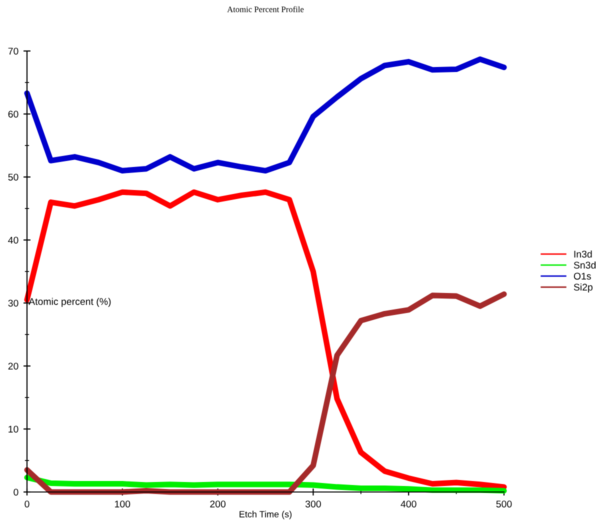  What do you see at coordinates (408, 504) in the screenshot?
I see `x-tick-label: 400` at bounding box center [408, 504].